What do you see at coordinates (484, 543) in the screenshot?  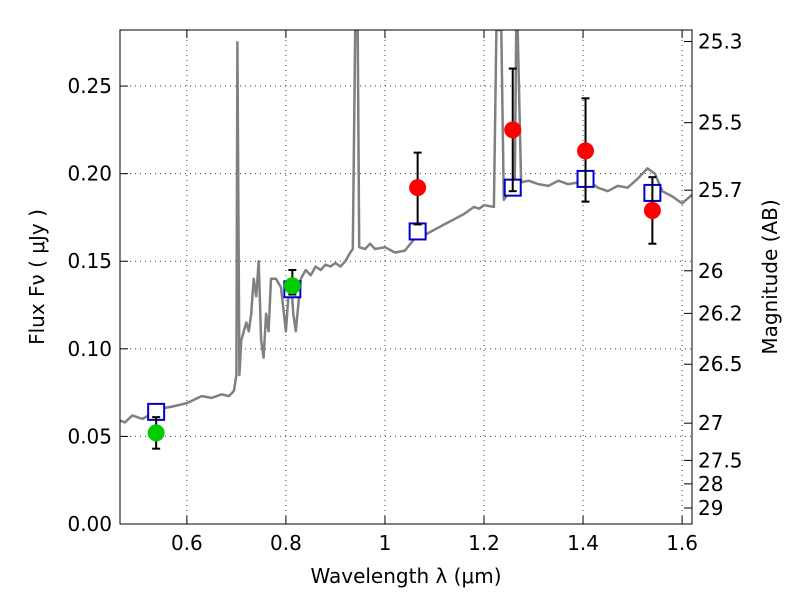 I see `x-tick-label: 1.2` at bounding box center [484, 543].